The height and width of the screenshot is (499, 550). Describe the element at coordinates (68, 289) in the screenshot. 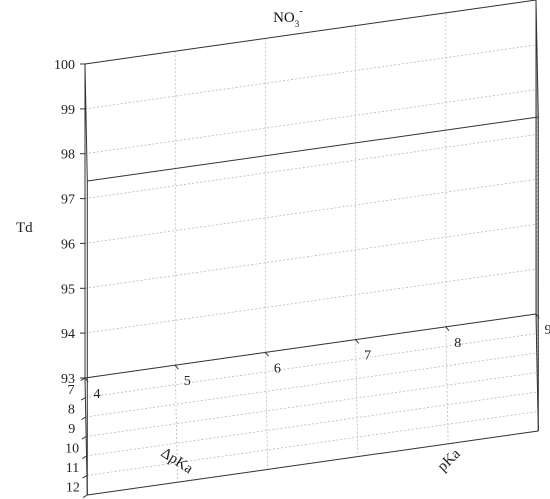

I see `z-tick-label: 95` at that location.